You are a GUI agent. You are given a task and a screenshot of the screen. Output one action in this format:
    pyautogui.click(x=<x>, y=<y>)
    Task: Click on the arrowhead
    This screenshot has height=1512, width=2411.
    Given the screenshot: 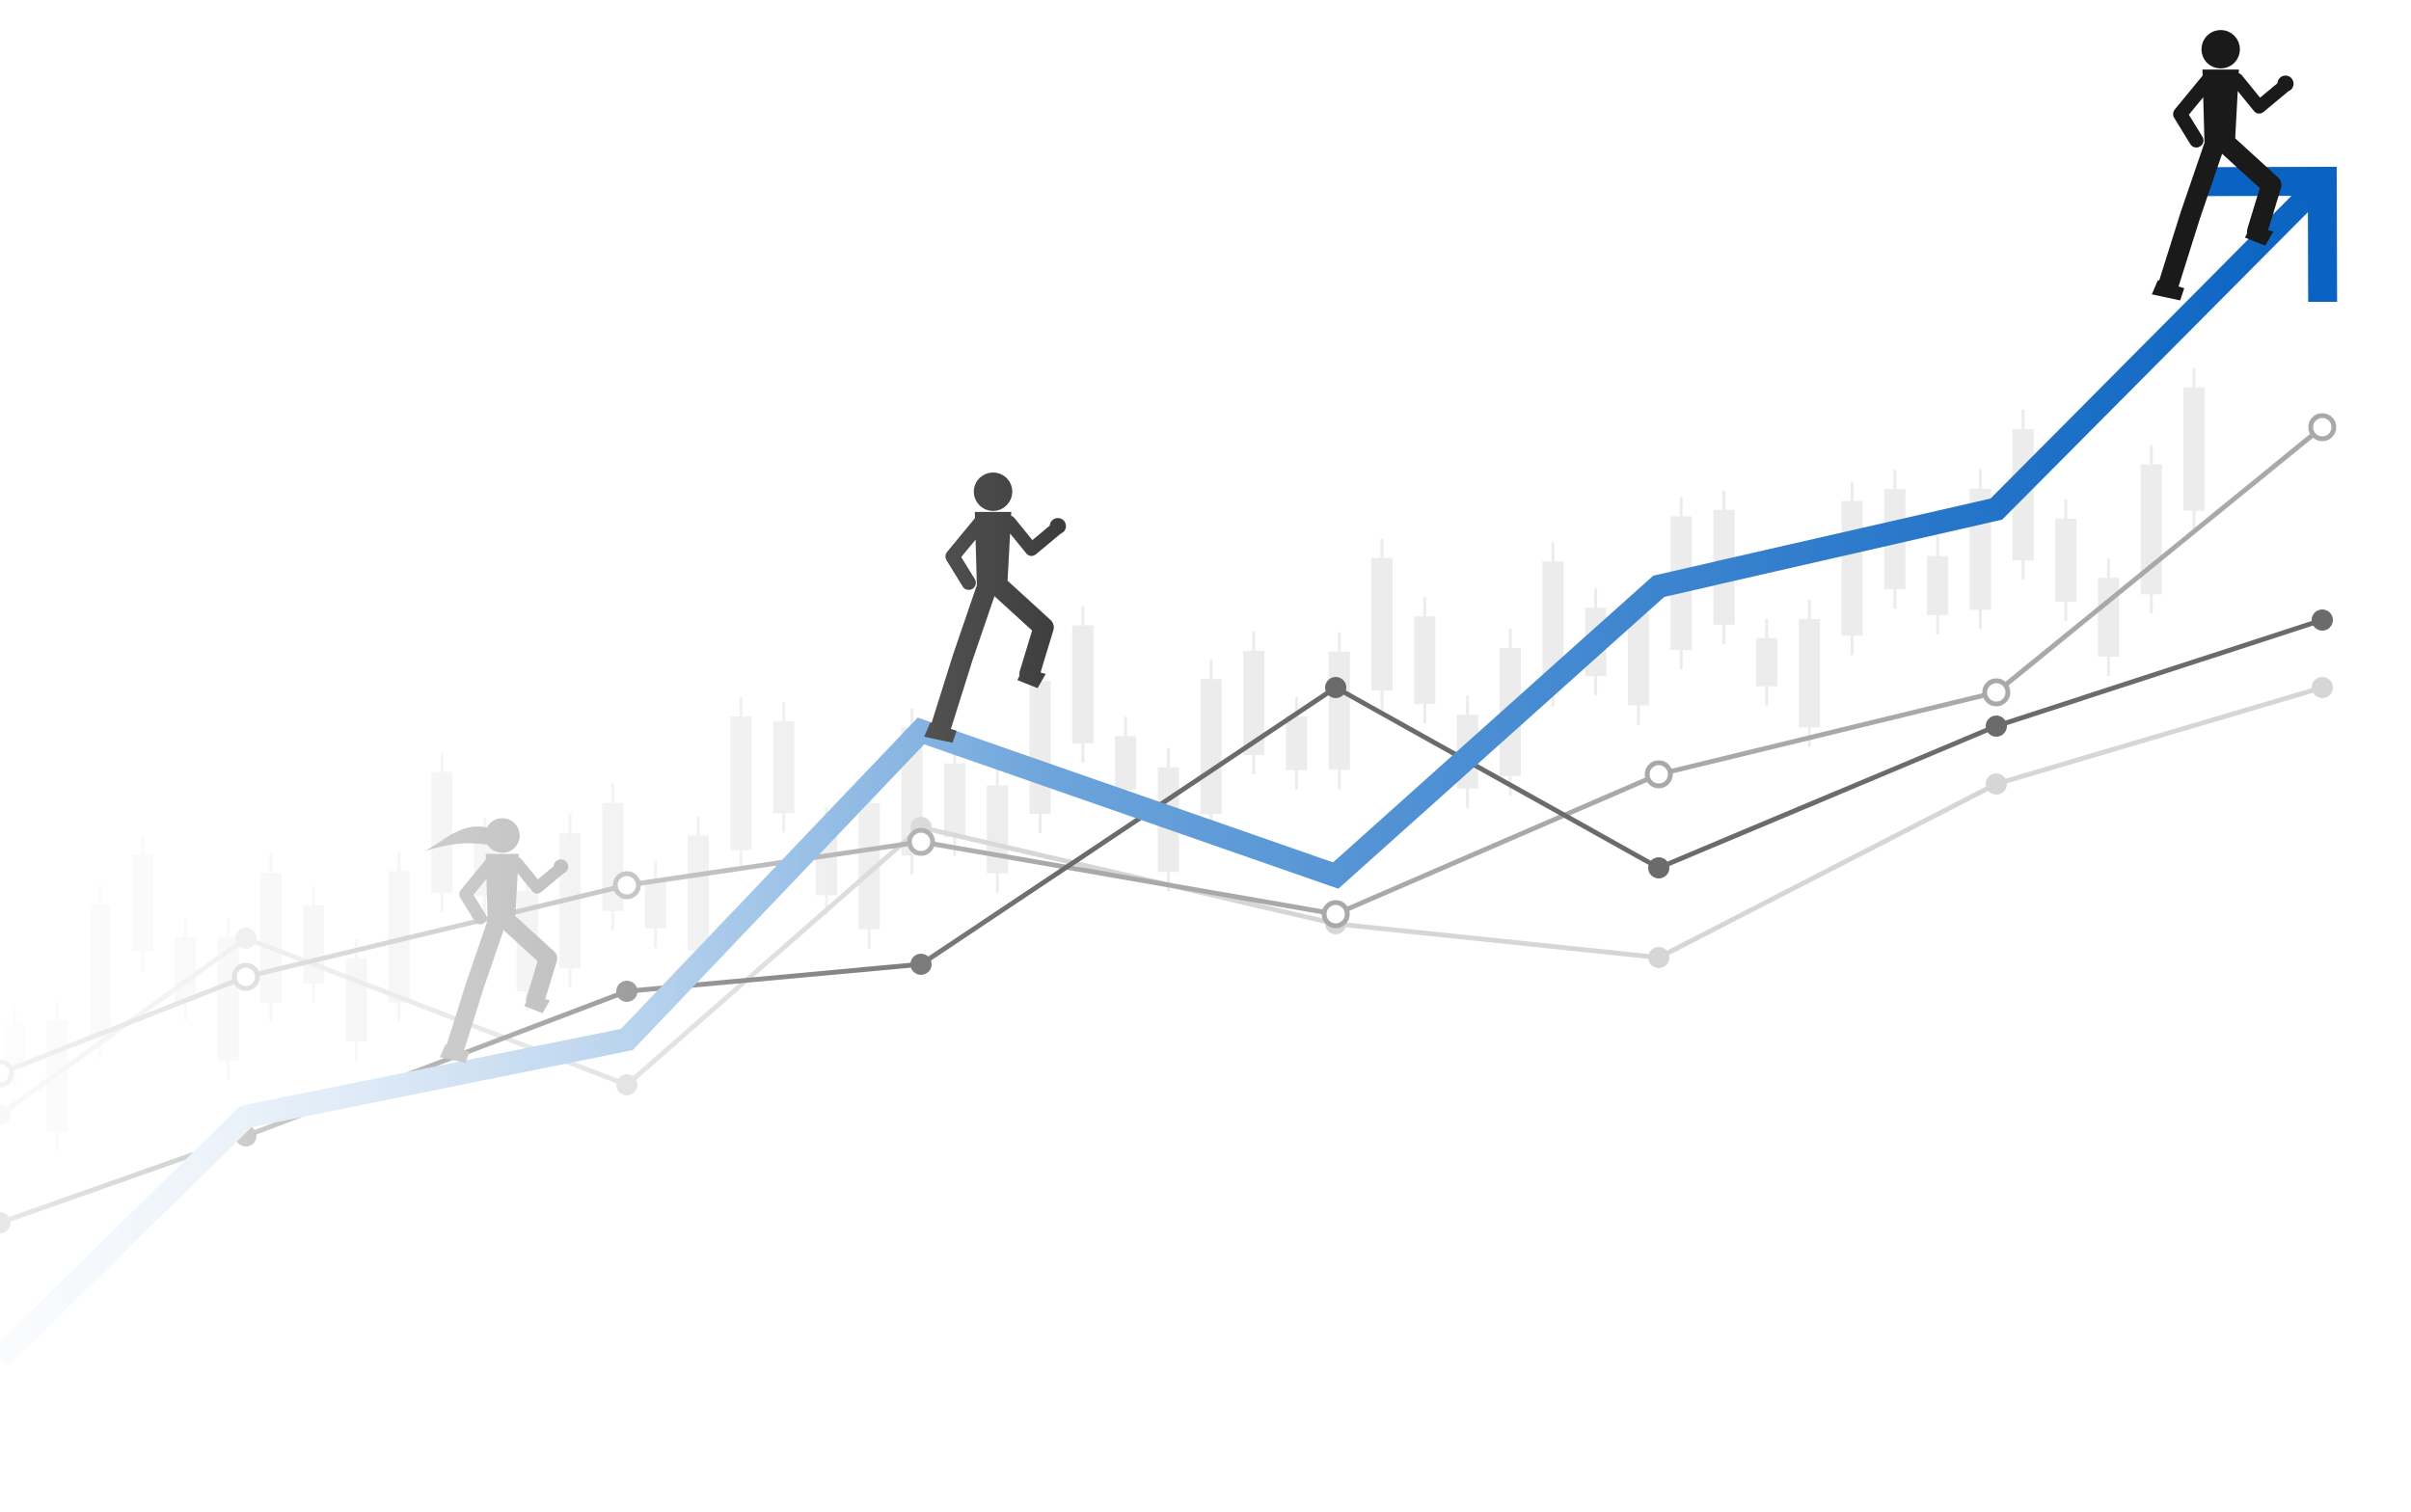 What is the action you would take?
    pyautogui.click(x=2270, y=234)
    